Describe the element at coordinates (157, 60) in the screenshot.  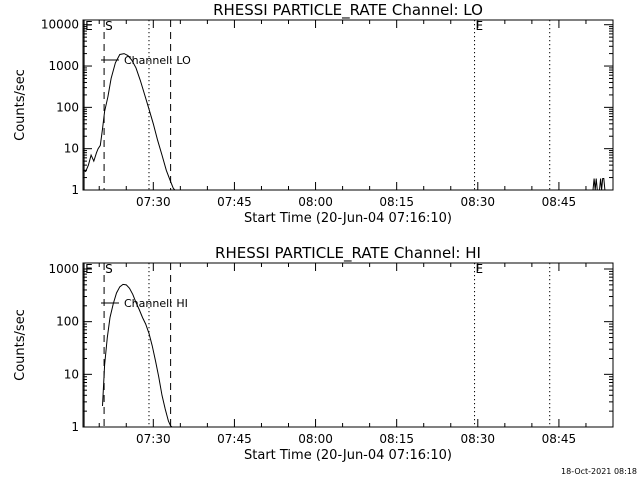
I see `legend-label: Channel: LO` at that location.